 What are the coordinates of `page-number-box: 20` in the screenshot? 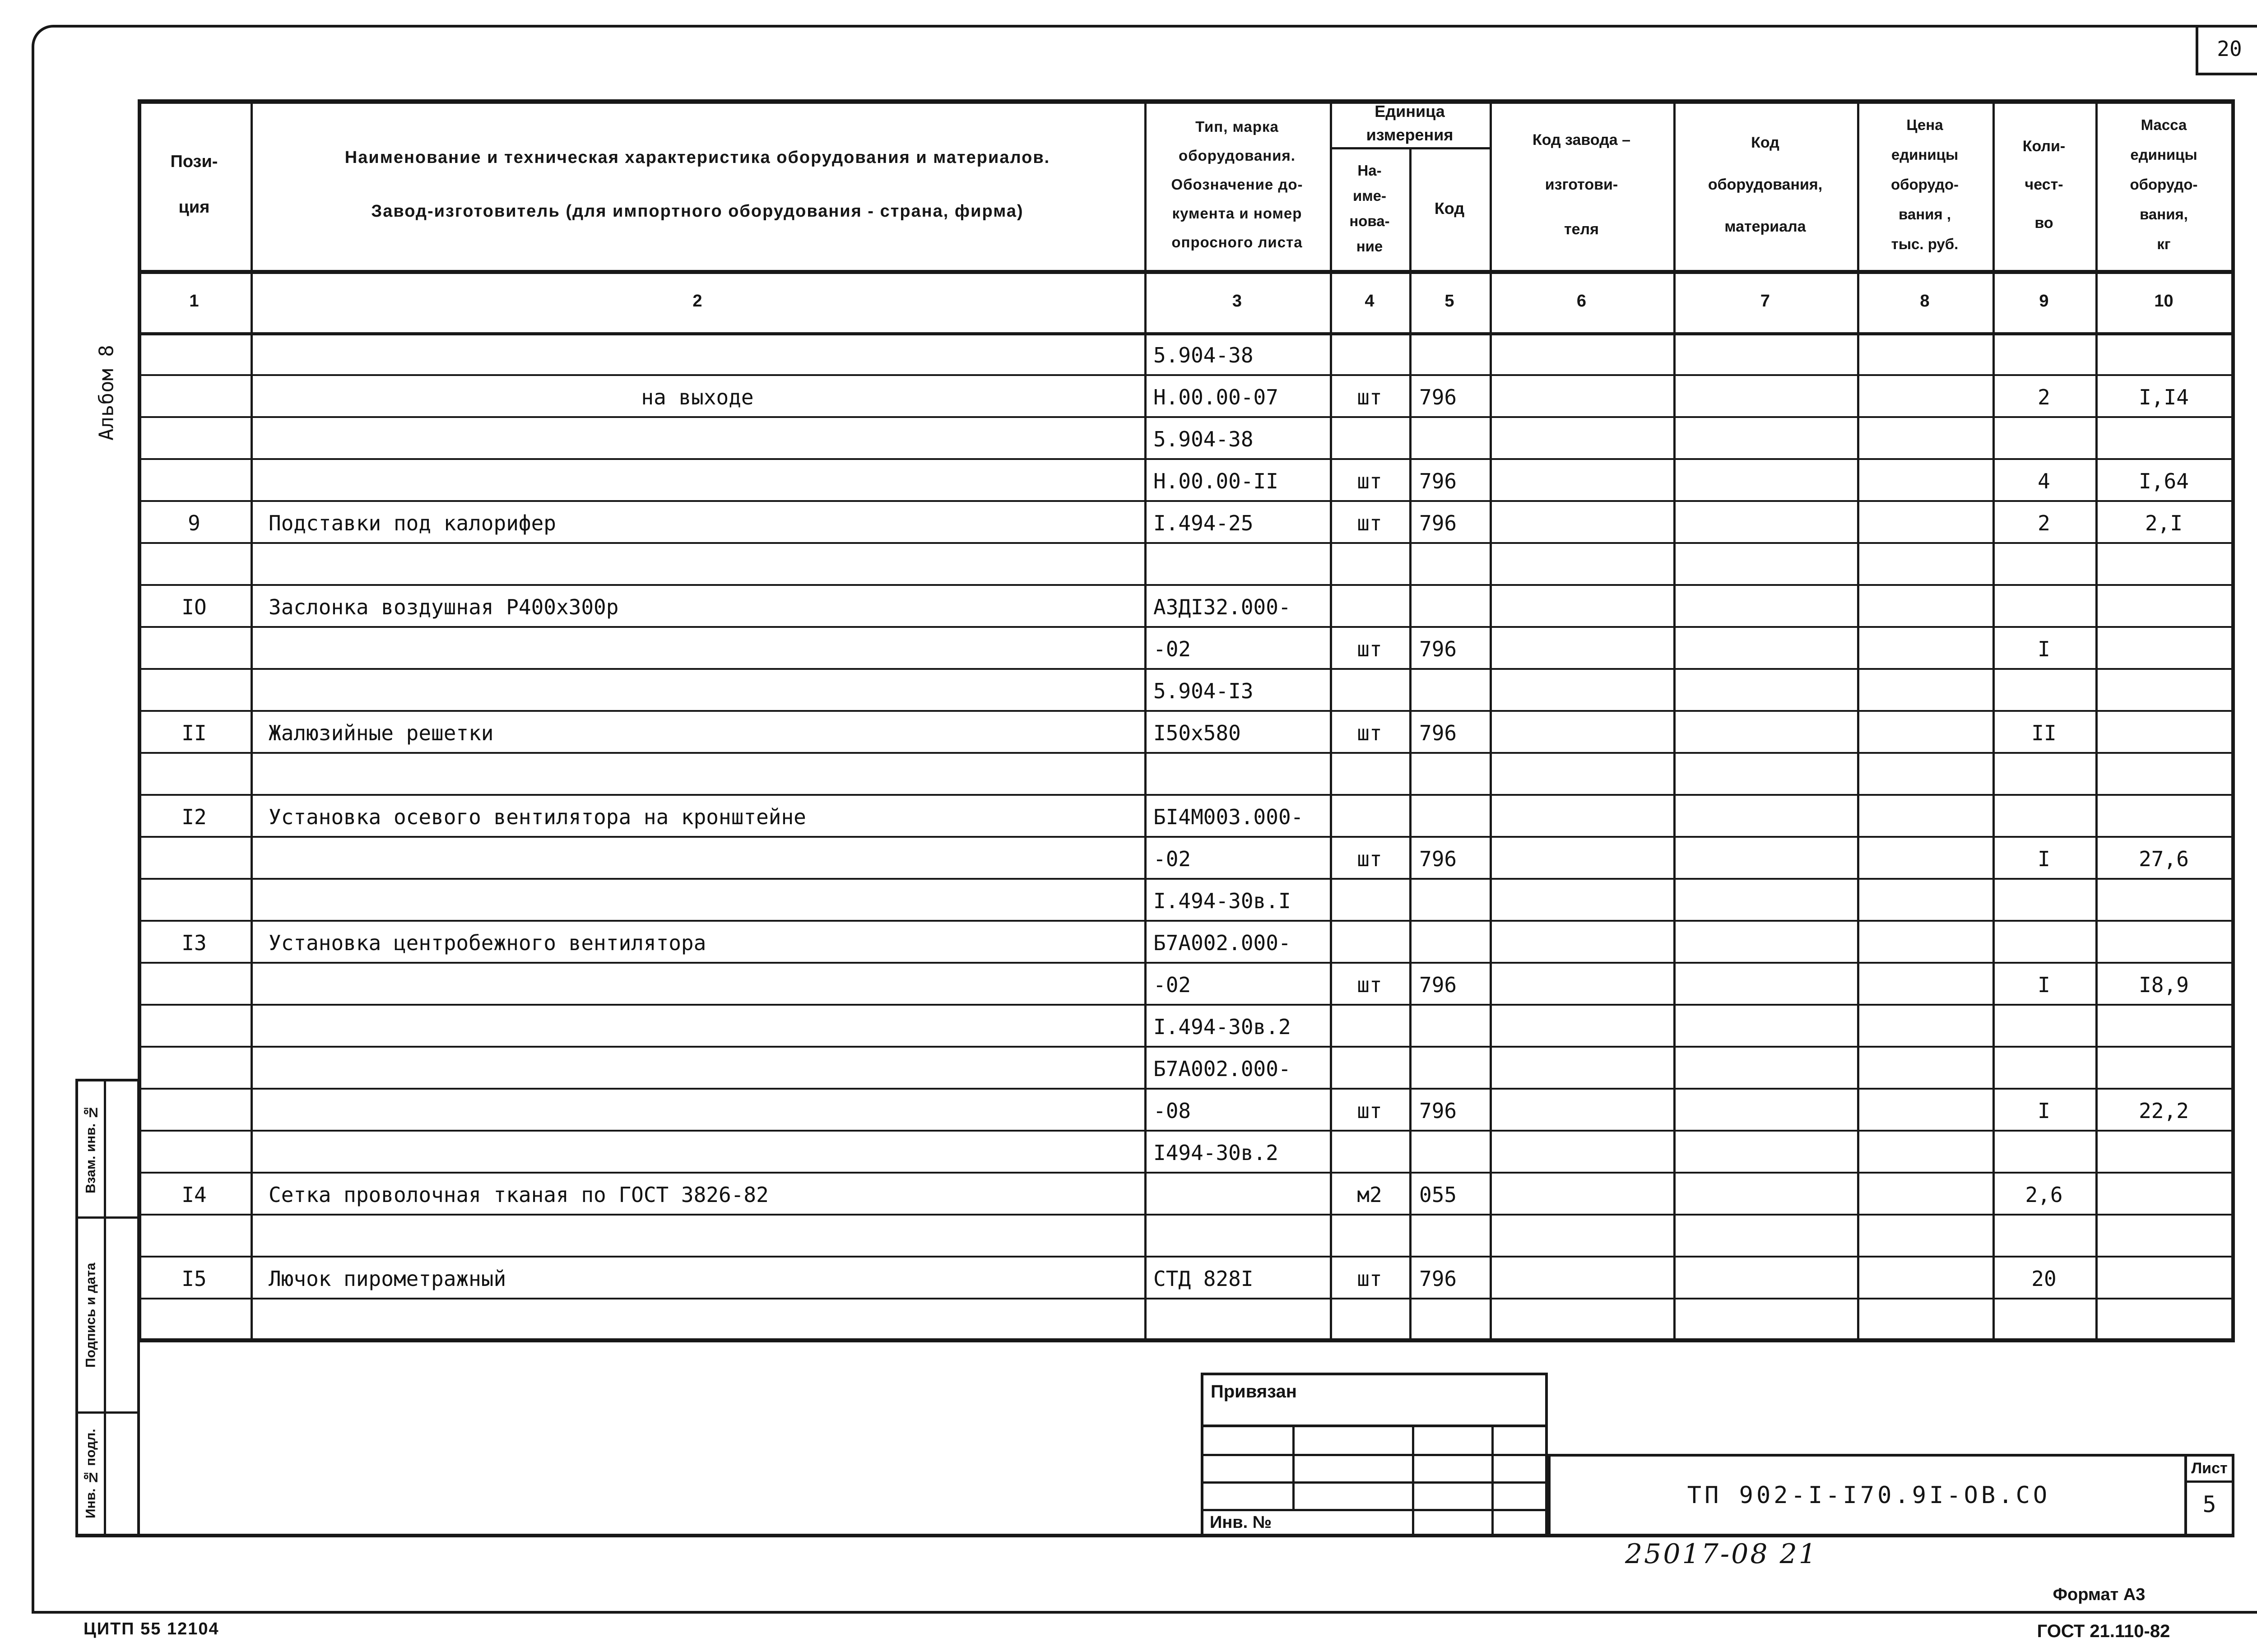 It's located at (2226, 50).